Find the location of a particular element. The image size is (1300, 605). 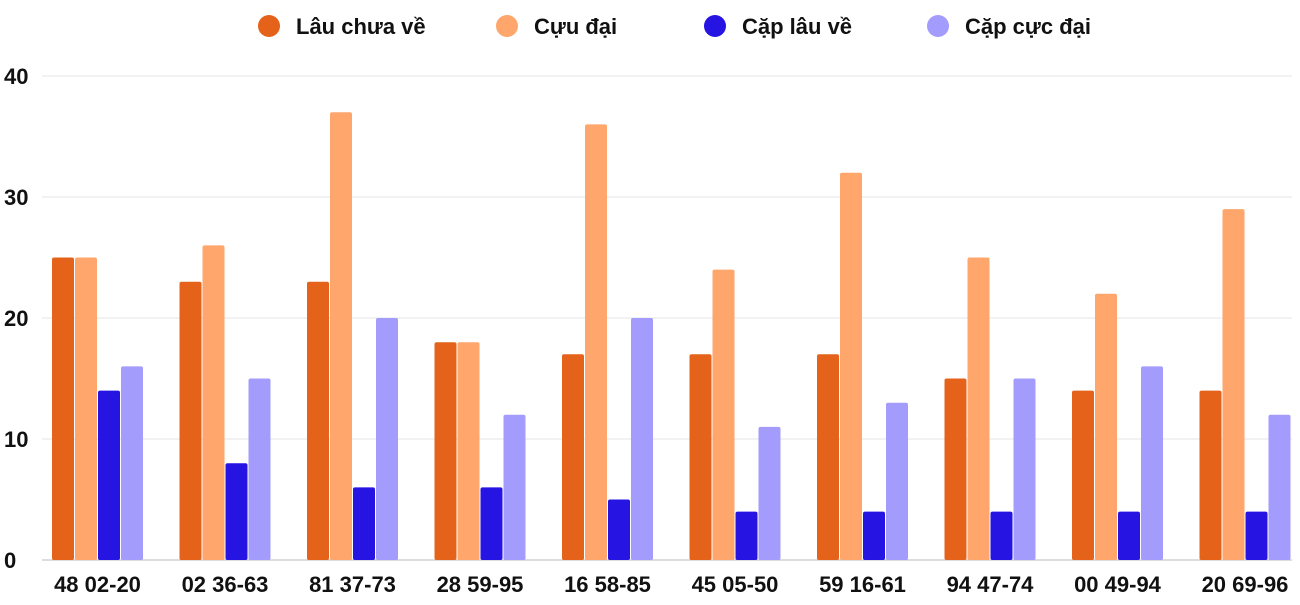

legend-label: Cặp cực đại is located at coordinates (1028, 26).